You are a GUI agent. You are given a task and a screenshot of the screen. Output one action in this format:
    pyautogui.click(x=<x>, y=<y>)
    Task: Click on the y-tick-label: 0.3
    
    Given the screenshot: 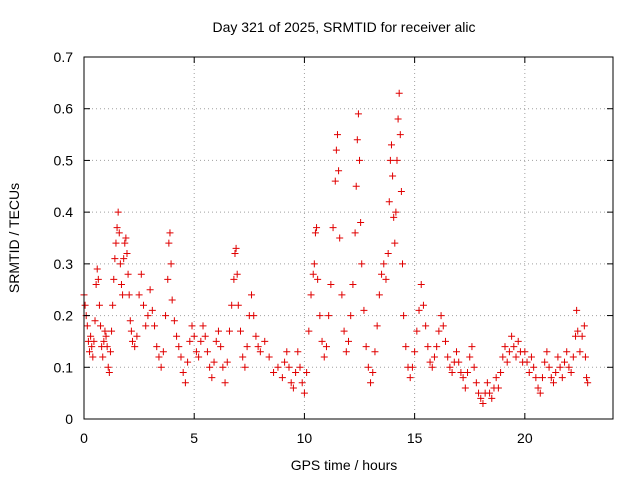 What is the action you would take?
    pyautogui.click(x=64, y=264)
    